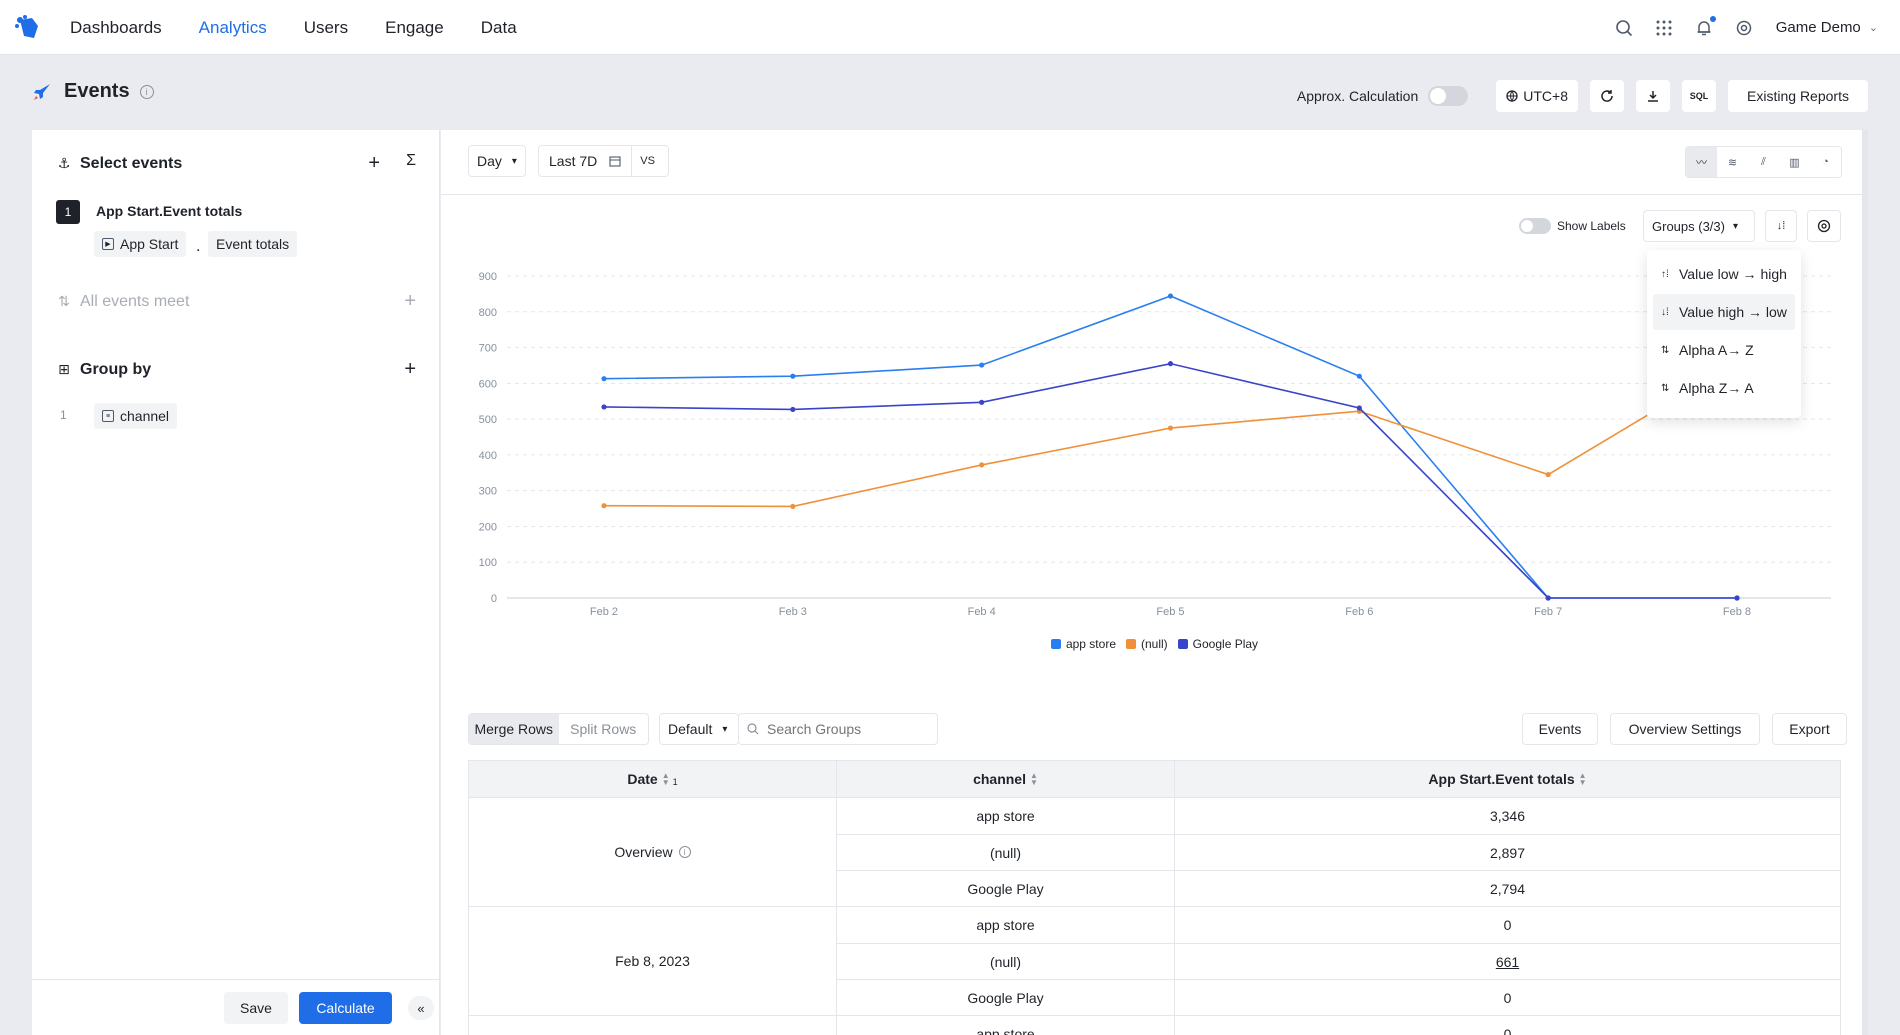  Describe the element at coordinates (1865, 582) in the screenshot. I see `results-scrollbar` at that location.